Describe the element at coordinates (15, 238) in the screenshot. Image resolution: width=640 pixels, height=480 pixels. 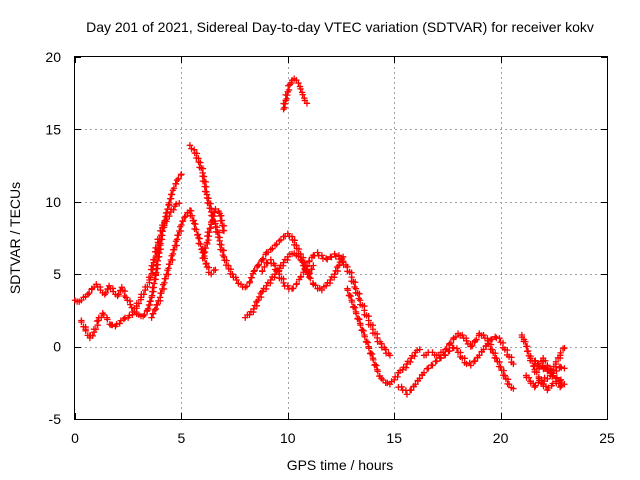
I see `y-axis-label: SDTVAR / TECUs` at that location.